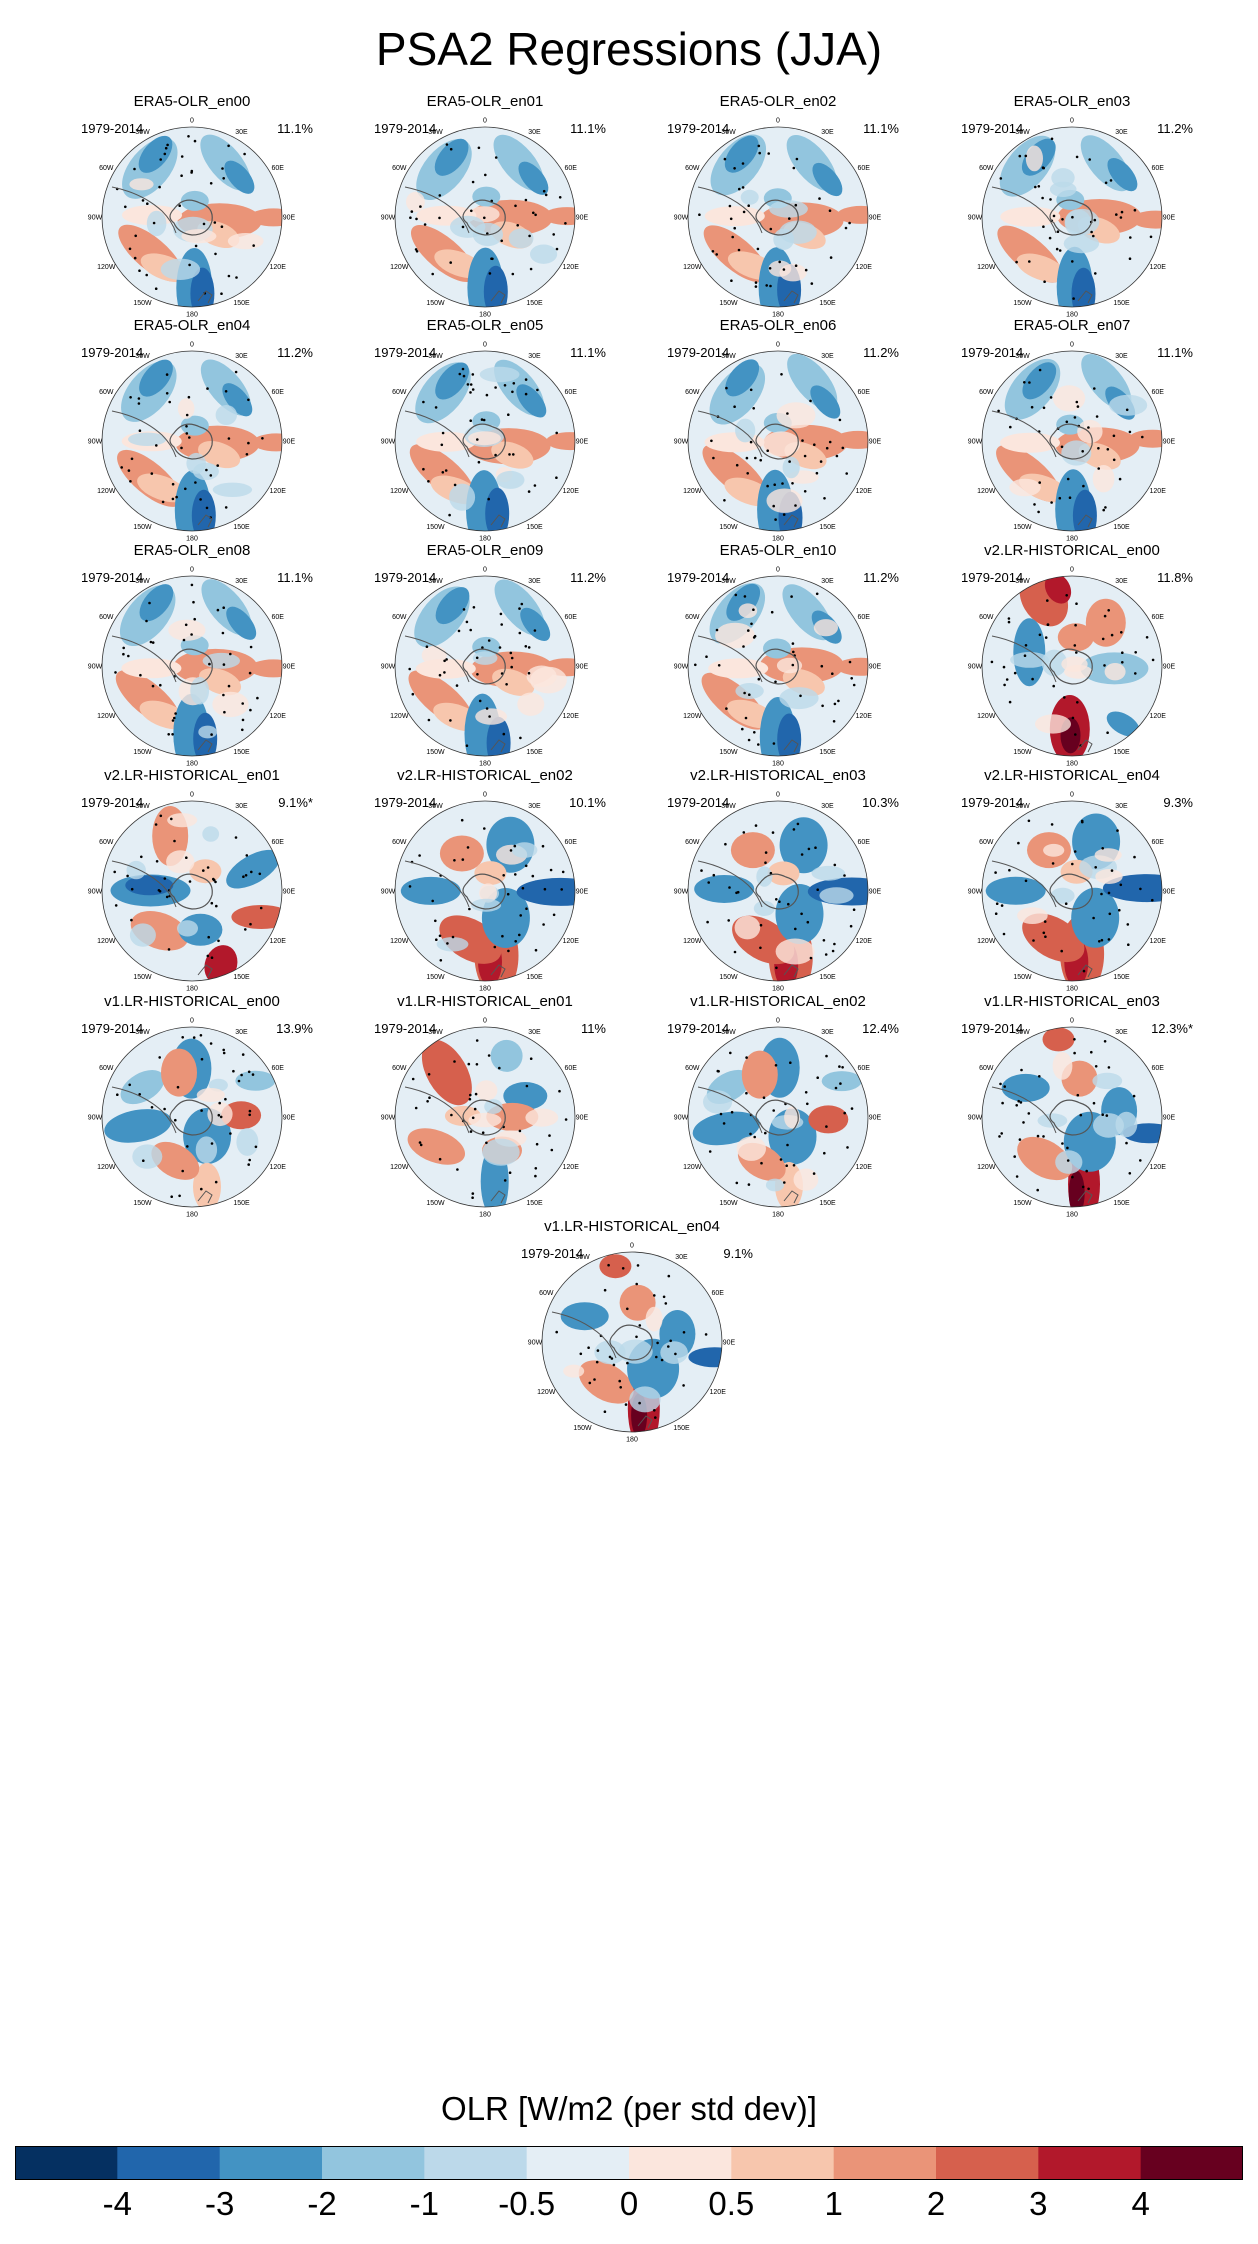 The image size is (1258, 2244). What do you see at coordinates (192, 550) in the screenshot?
I see `panel-title: ERA5-OLR_en08` at bounding box center [192, 550].